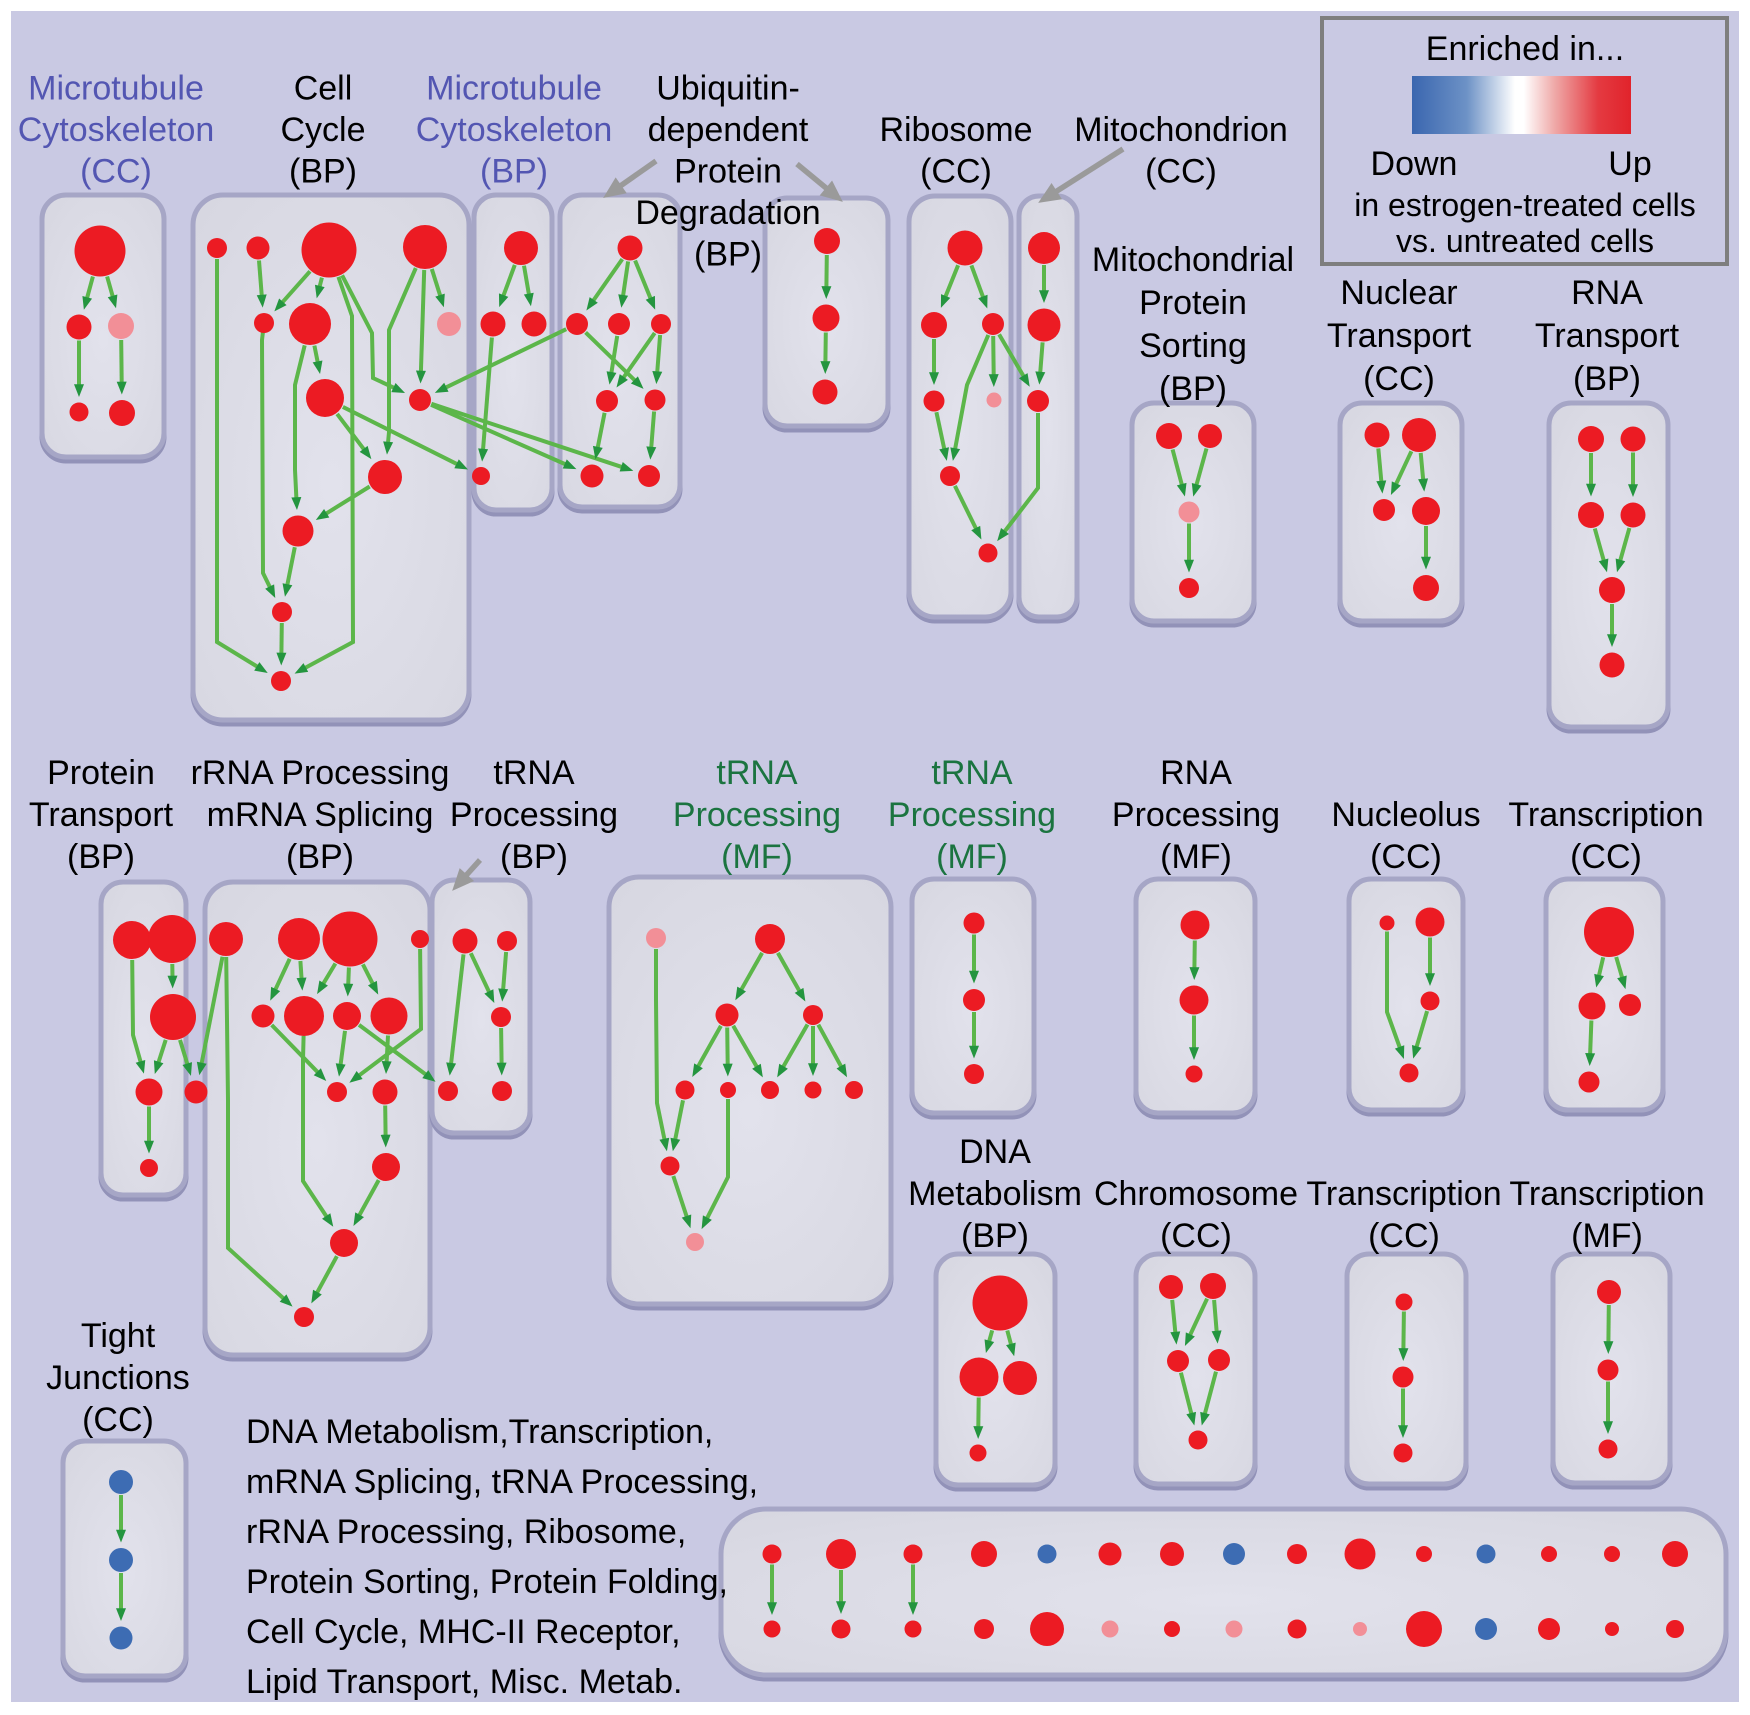 Image resolution: width=1750 pixels, height=1715 pixels. Describe the element at coordinates (1414, 164) in the screenshot. I see `svg-text: Down` at that location.